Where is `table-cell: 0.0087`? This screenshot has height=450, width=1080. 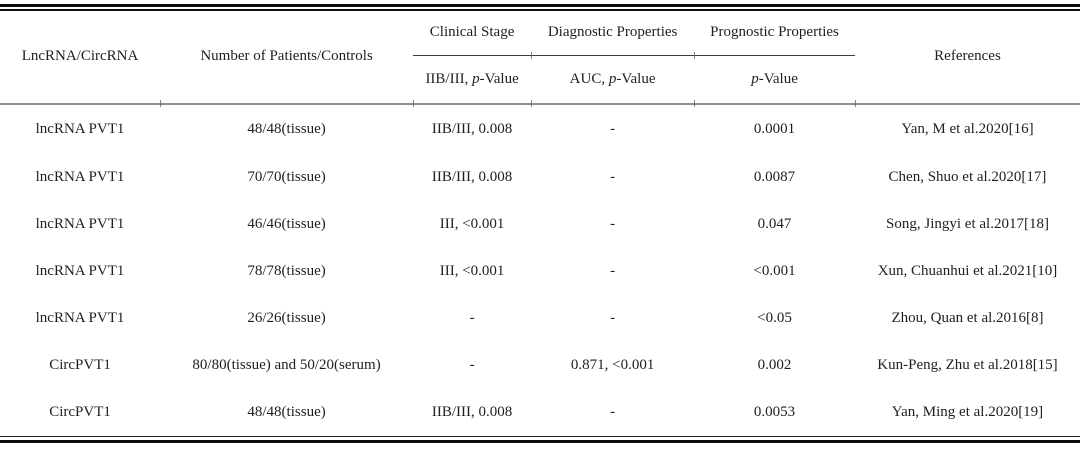
table-cell: 0.0087 is located at coordinates (774, 176).